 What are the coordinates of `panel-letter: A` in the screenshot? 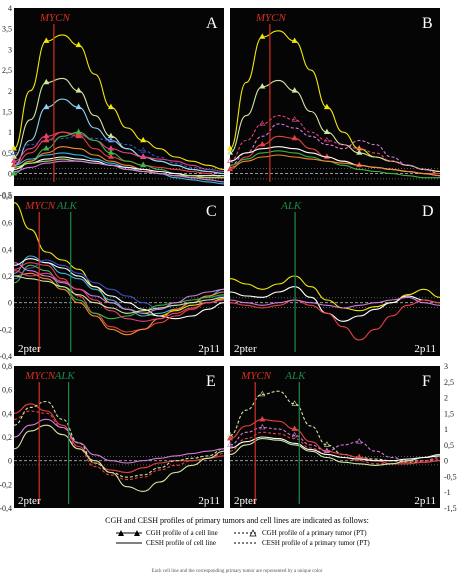 It's located at (212, 23).